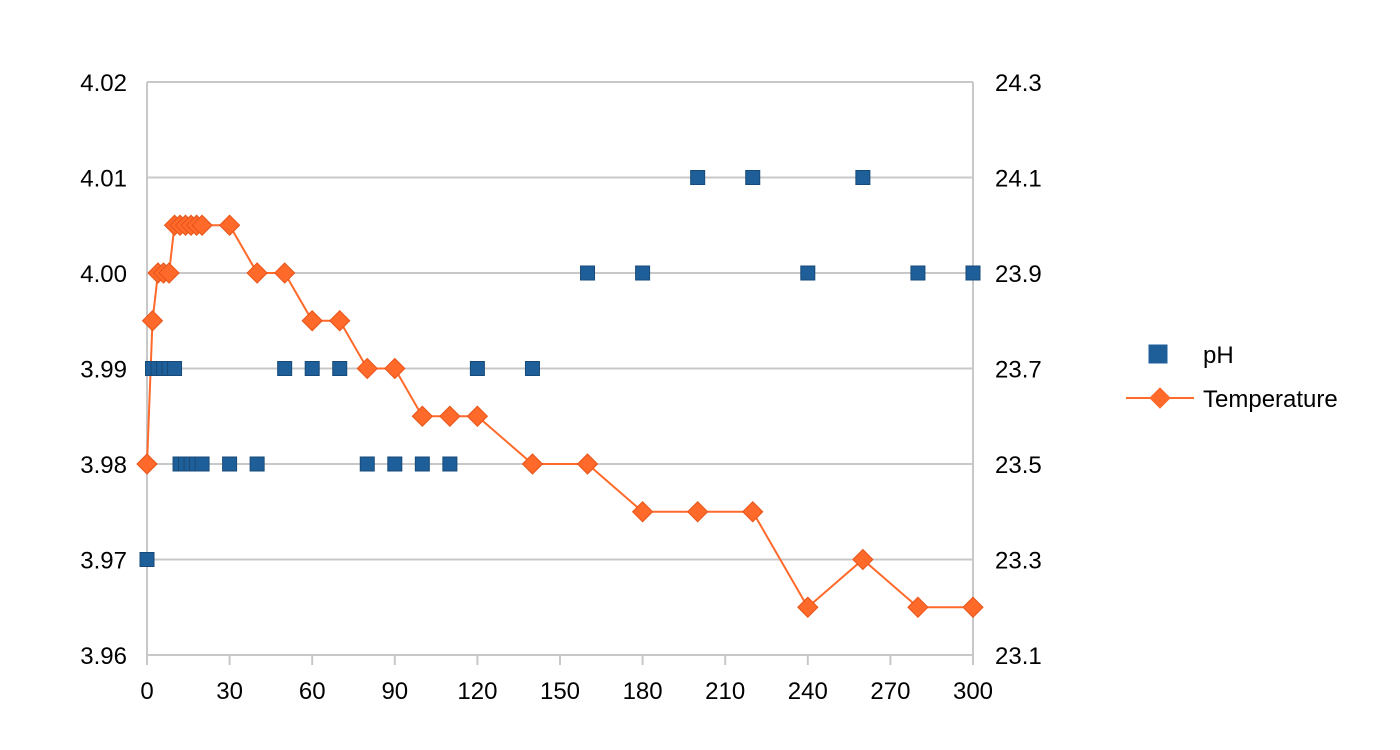 This screenshot has height=750, width=1400. I want to click on y2-tick-label: 24.3, so click(1018, 83).